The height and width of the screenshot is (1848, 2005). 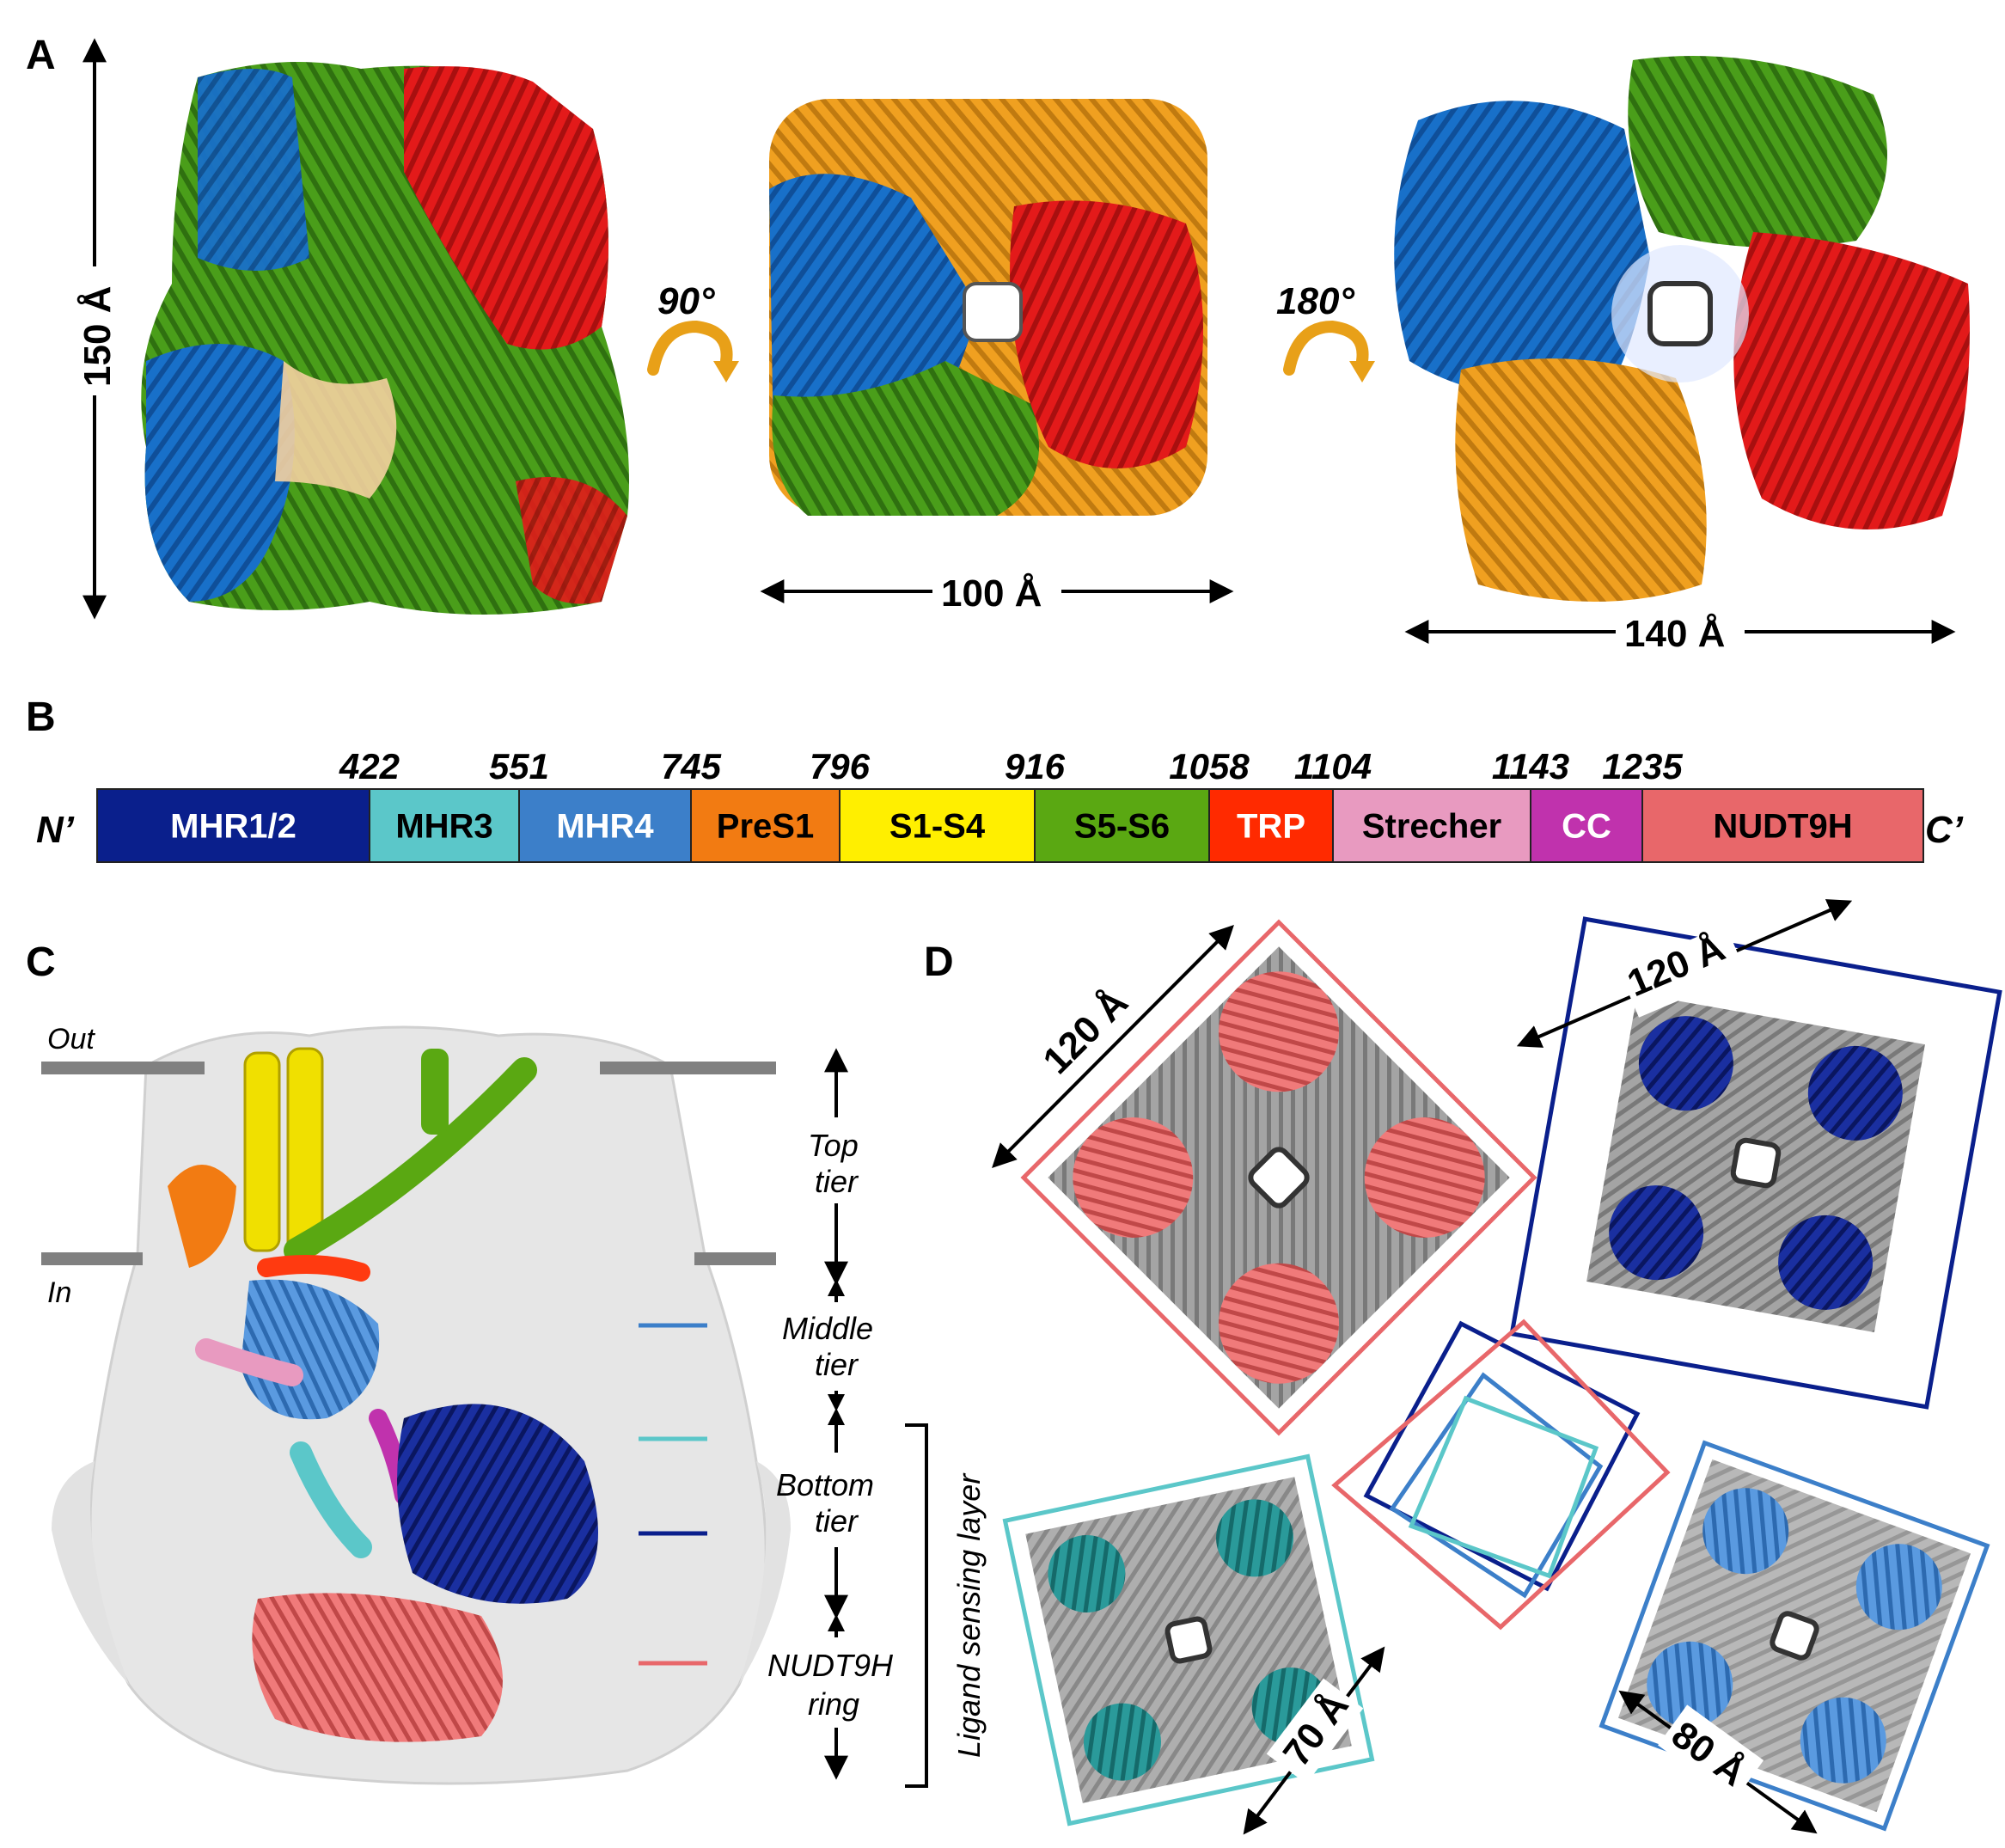 I want to click on panel-a-letter: A, so click(x=41, y=55).